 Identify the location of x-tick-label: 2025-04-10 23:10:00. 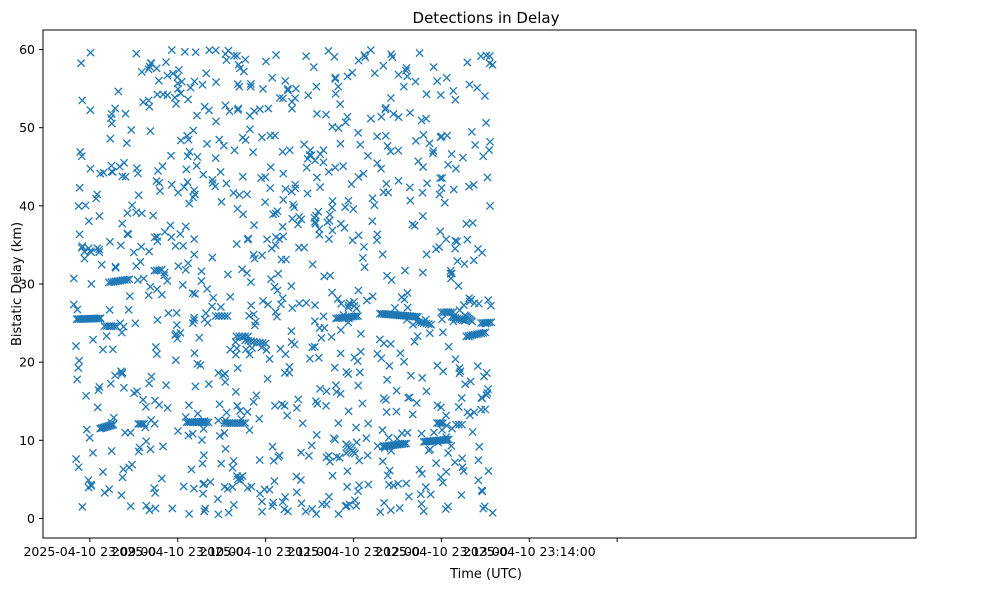
(177, 551).